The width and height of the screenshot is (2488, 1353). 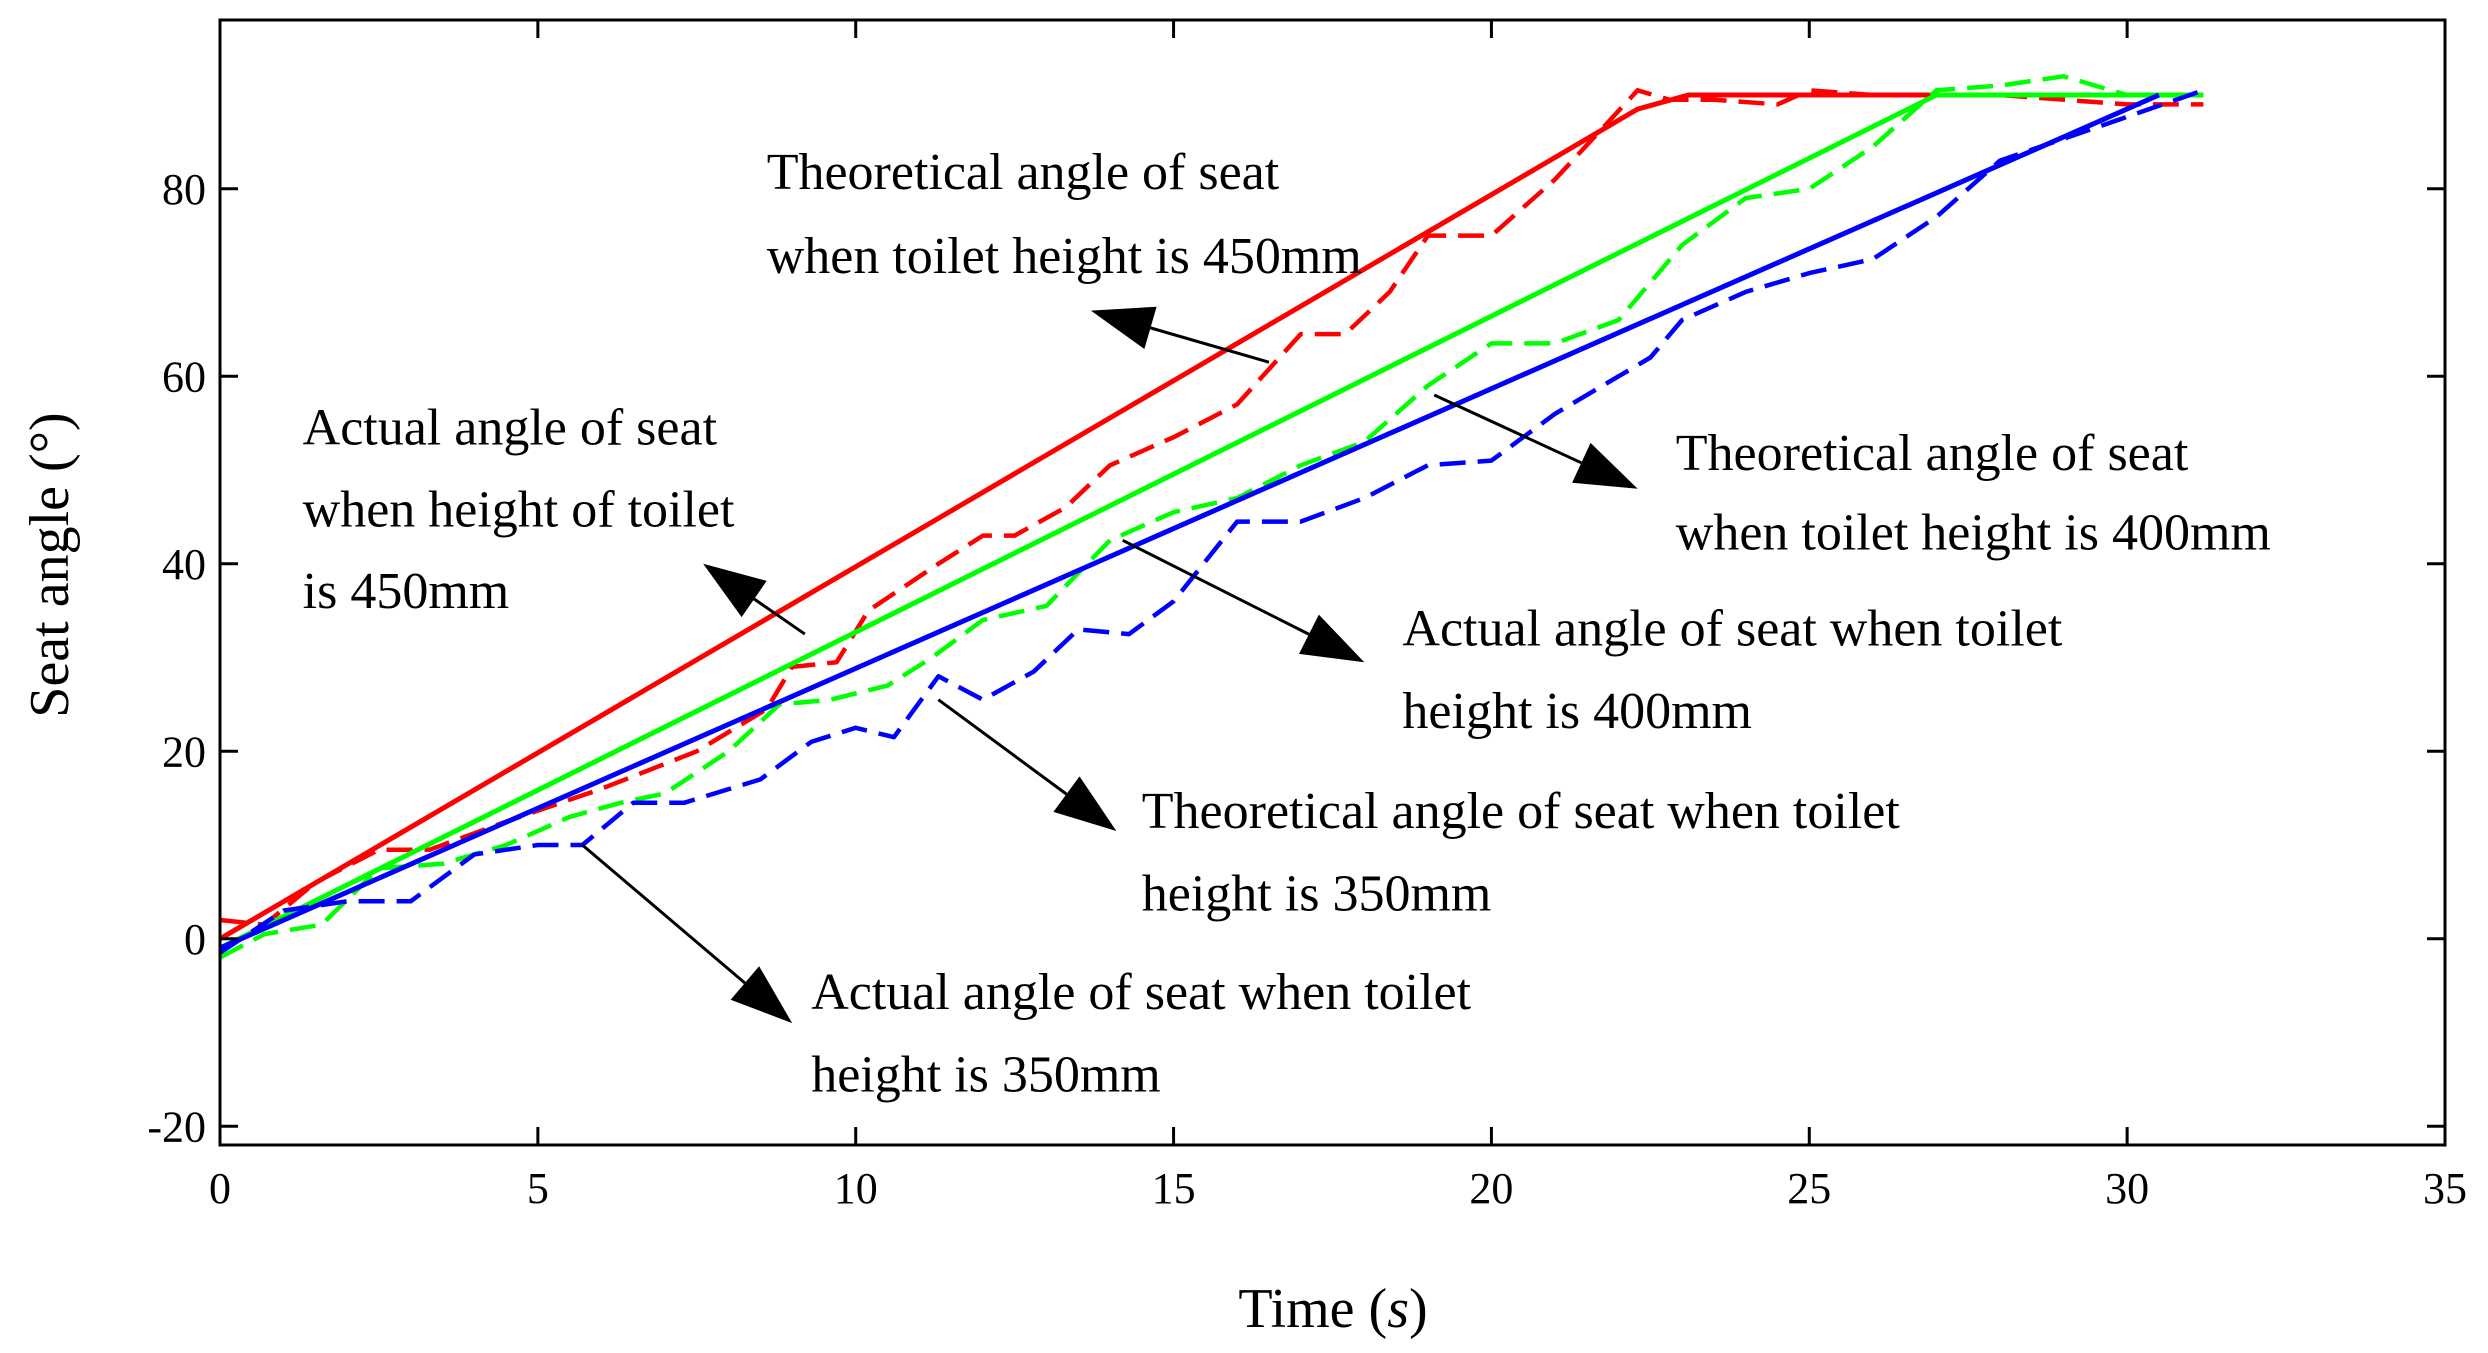 What do you see at coordinates (1521, 811) in the screenshot?
I see `annotation-label-4-line-0: Theoretical angle of seat when toilet` at bounding box center [1521, 811].